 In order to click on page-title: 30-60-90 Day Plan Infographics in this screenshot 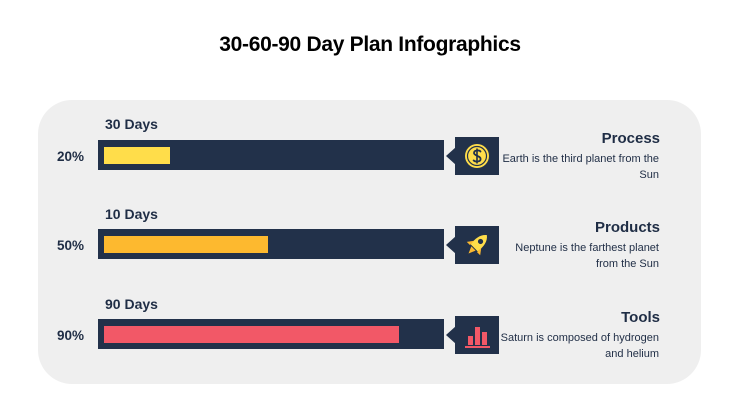, I will do `click(370, 44)`.